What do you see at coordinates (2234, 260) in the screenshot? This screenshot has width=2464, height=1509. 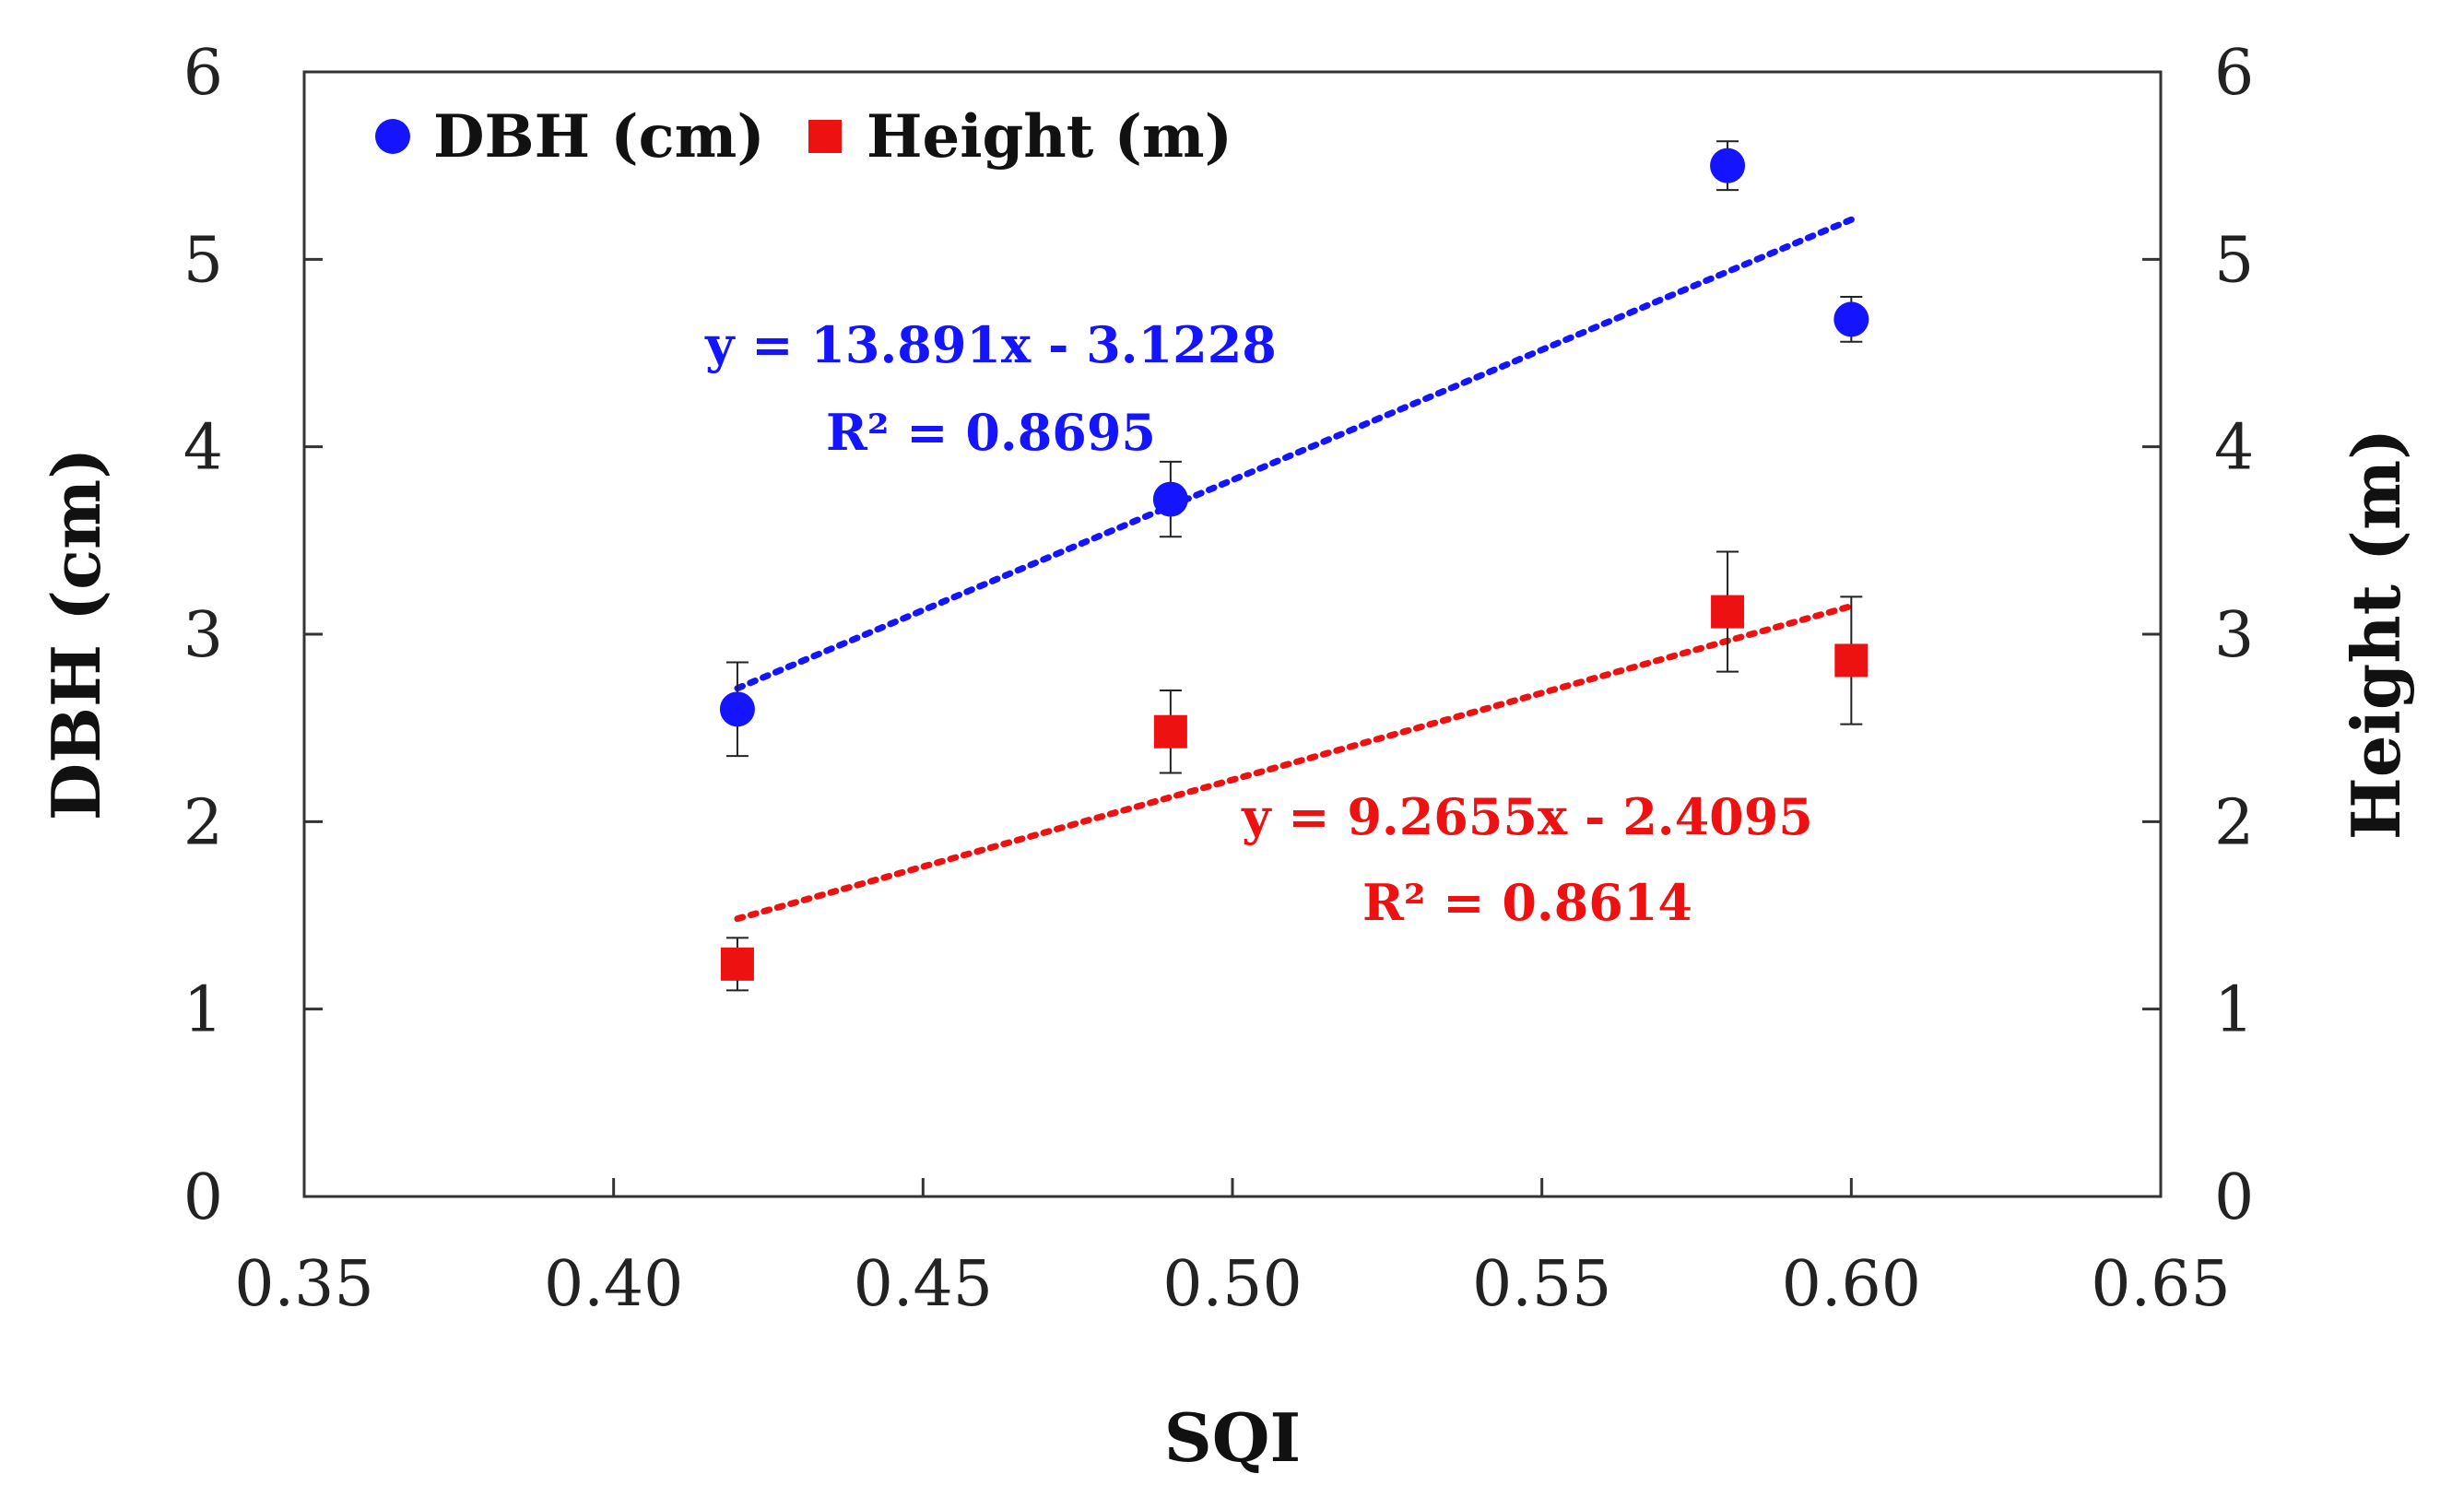 I see `right-y-tick-label: 5` at bounding box center [2234, 260].